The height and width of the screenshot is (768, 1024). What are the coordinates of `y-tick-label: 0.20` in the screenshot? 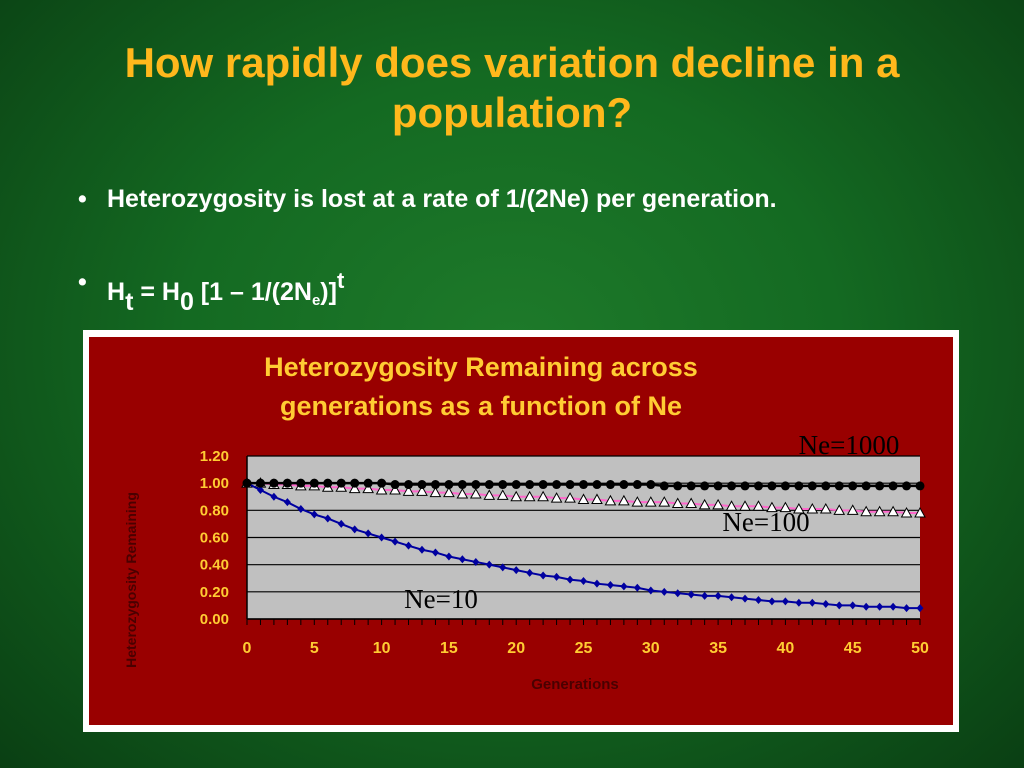 It's located at (214, 592).